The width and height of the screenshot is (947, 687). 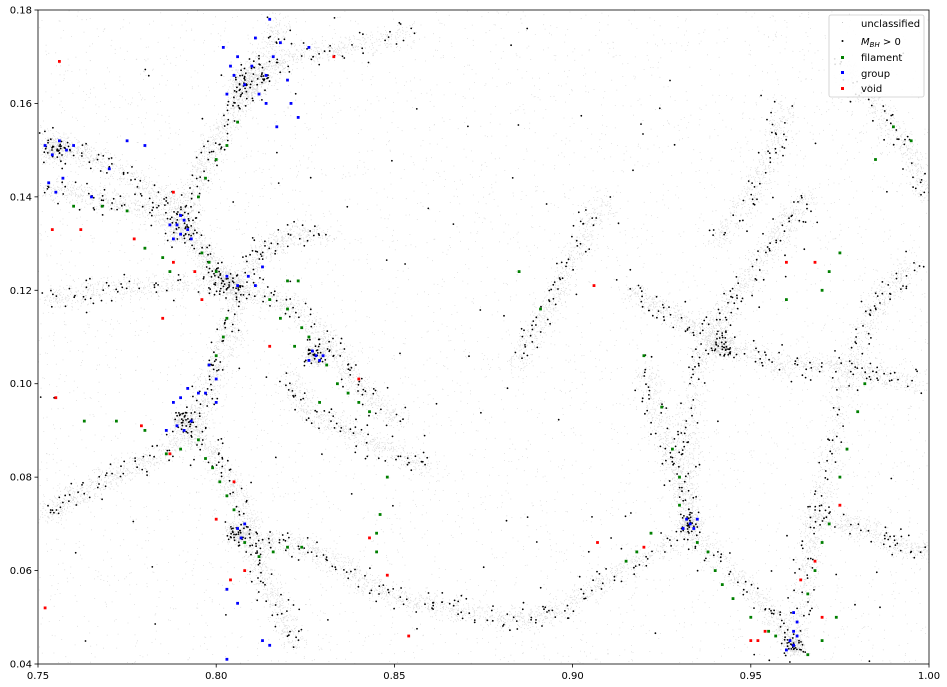 I want to click on legend-label-void: void, so click(x=871, y=89).